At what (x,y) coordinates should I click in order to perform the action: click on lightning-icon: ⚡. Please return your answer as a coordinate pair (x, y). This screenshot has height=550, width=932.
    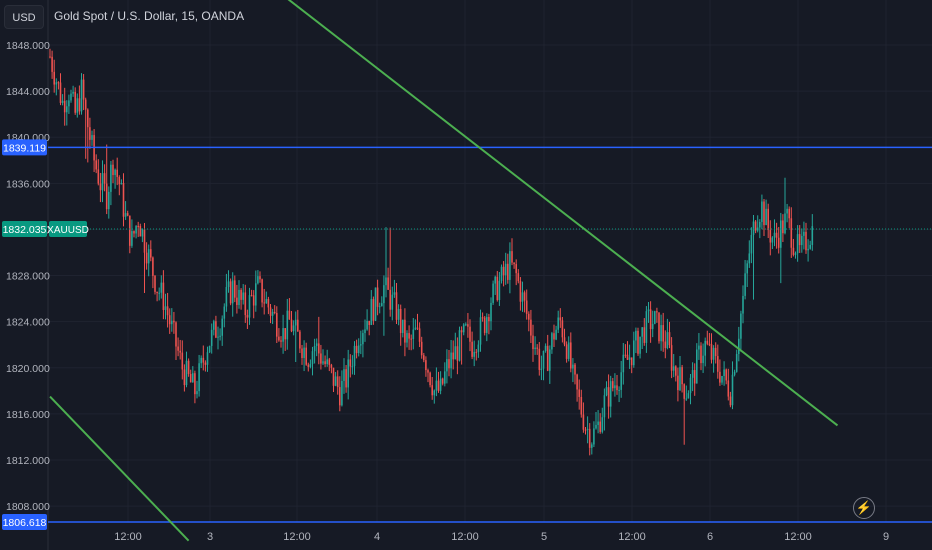
    Looking at the image, I should click on (864, 508).